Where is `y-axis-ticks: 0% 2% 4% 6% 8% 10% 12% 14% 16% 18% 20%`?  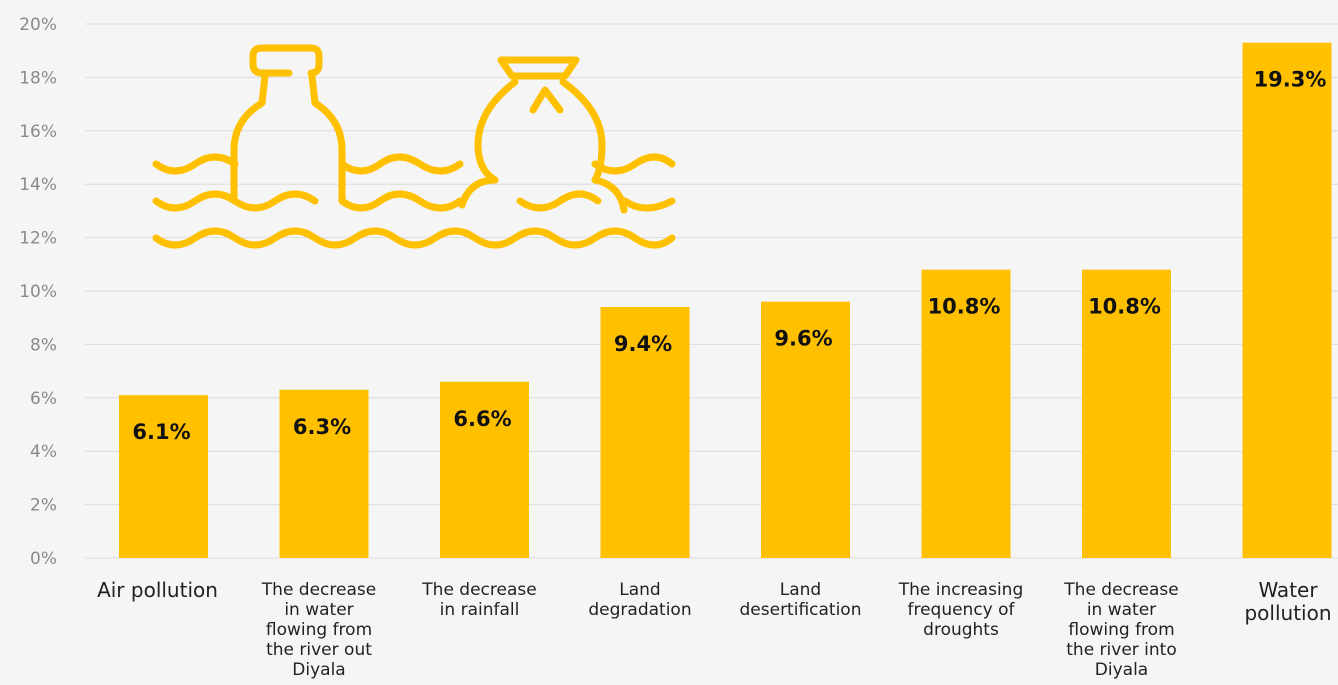 y-axis-ticks: 0% 2% 4% 6% 8% 10% 12% 14% 16% 18% 20% is located at coordinates (38, 292).